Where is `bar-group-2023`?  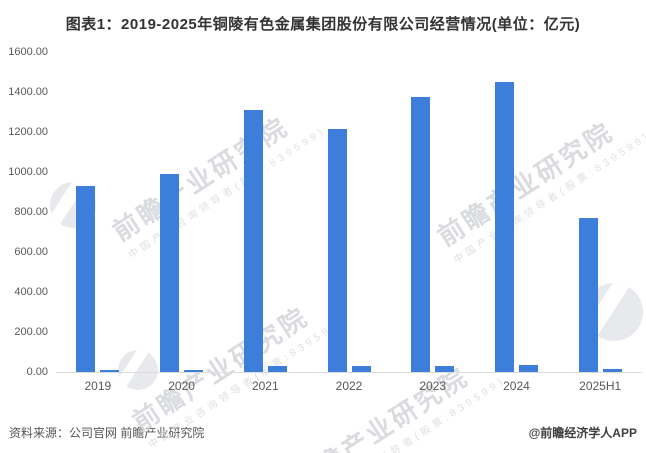
bar-group-2023 is located at coordinates (433, 212).